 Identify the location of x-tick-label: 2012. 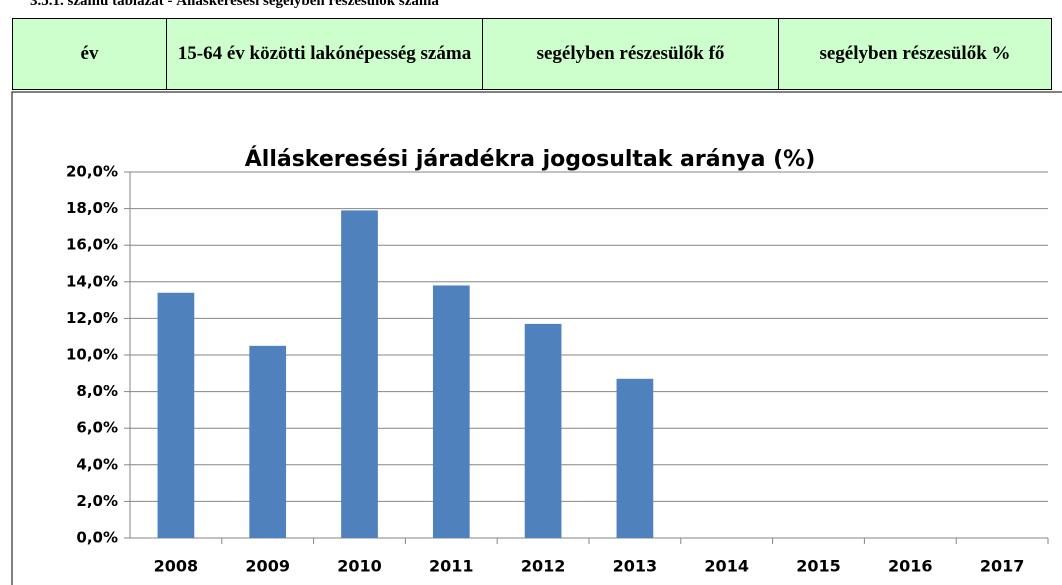
(543, 566).